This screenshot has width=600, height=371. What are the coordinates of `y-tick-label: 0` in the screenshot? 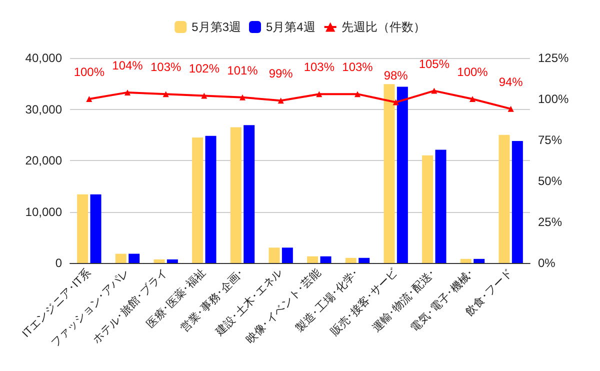 It's located at (58, 263).